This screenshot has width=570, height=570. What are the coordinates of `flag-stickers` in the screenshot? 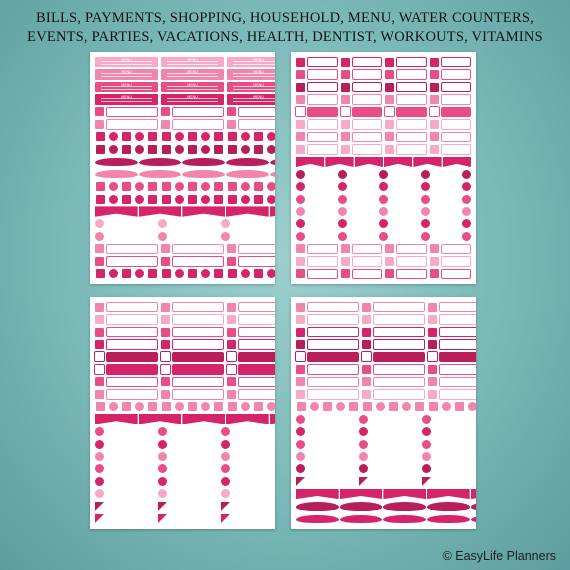 It's located at (185, 419).